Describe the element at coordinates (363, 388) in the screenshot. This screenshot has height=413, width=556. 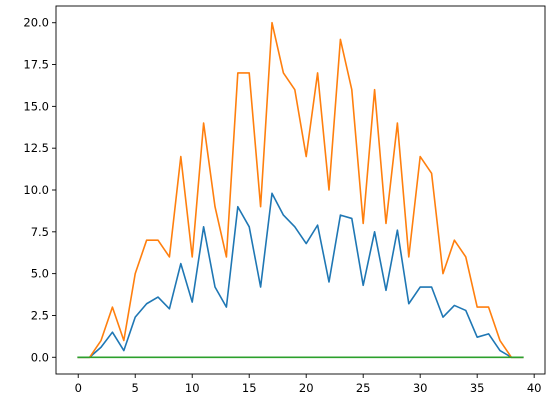
I see `x-tick-label: 25` at that location.